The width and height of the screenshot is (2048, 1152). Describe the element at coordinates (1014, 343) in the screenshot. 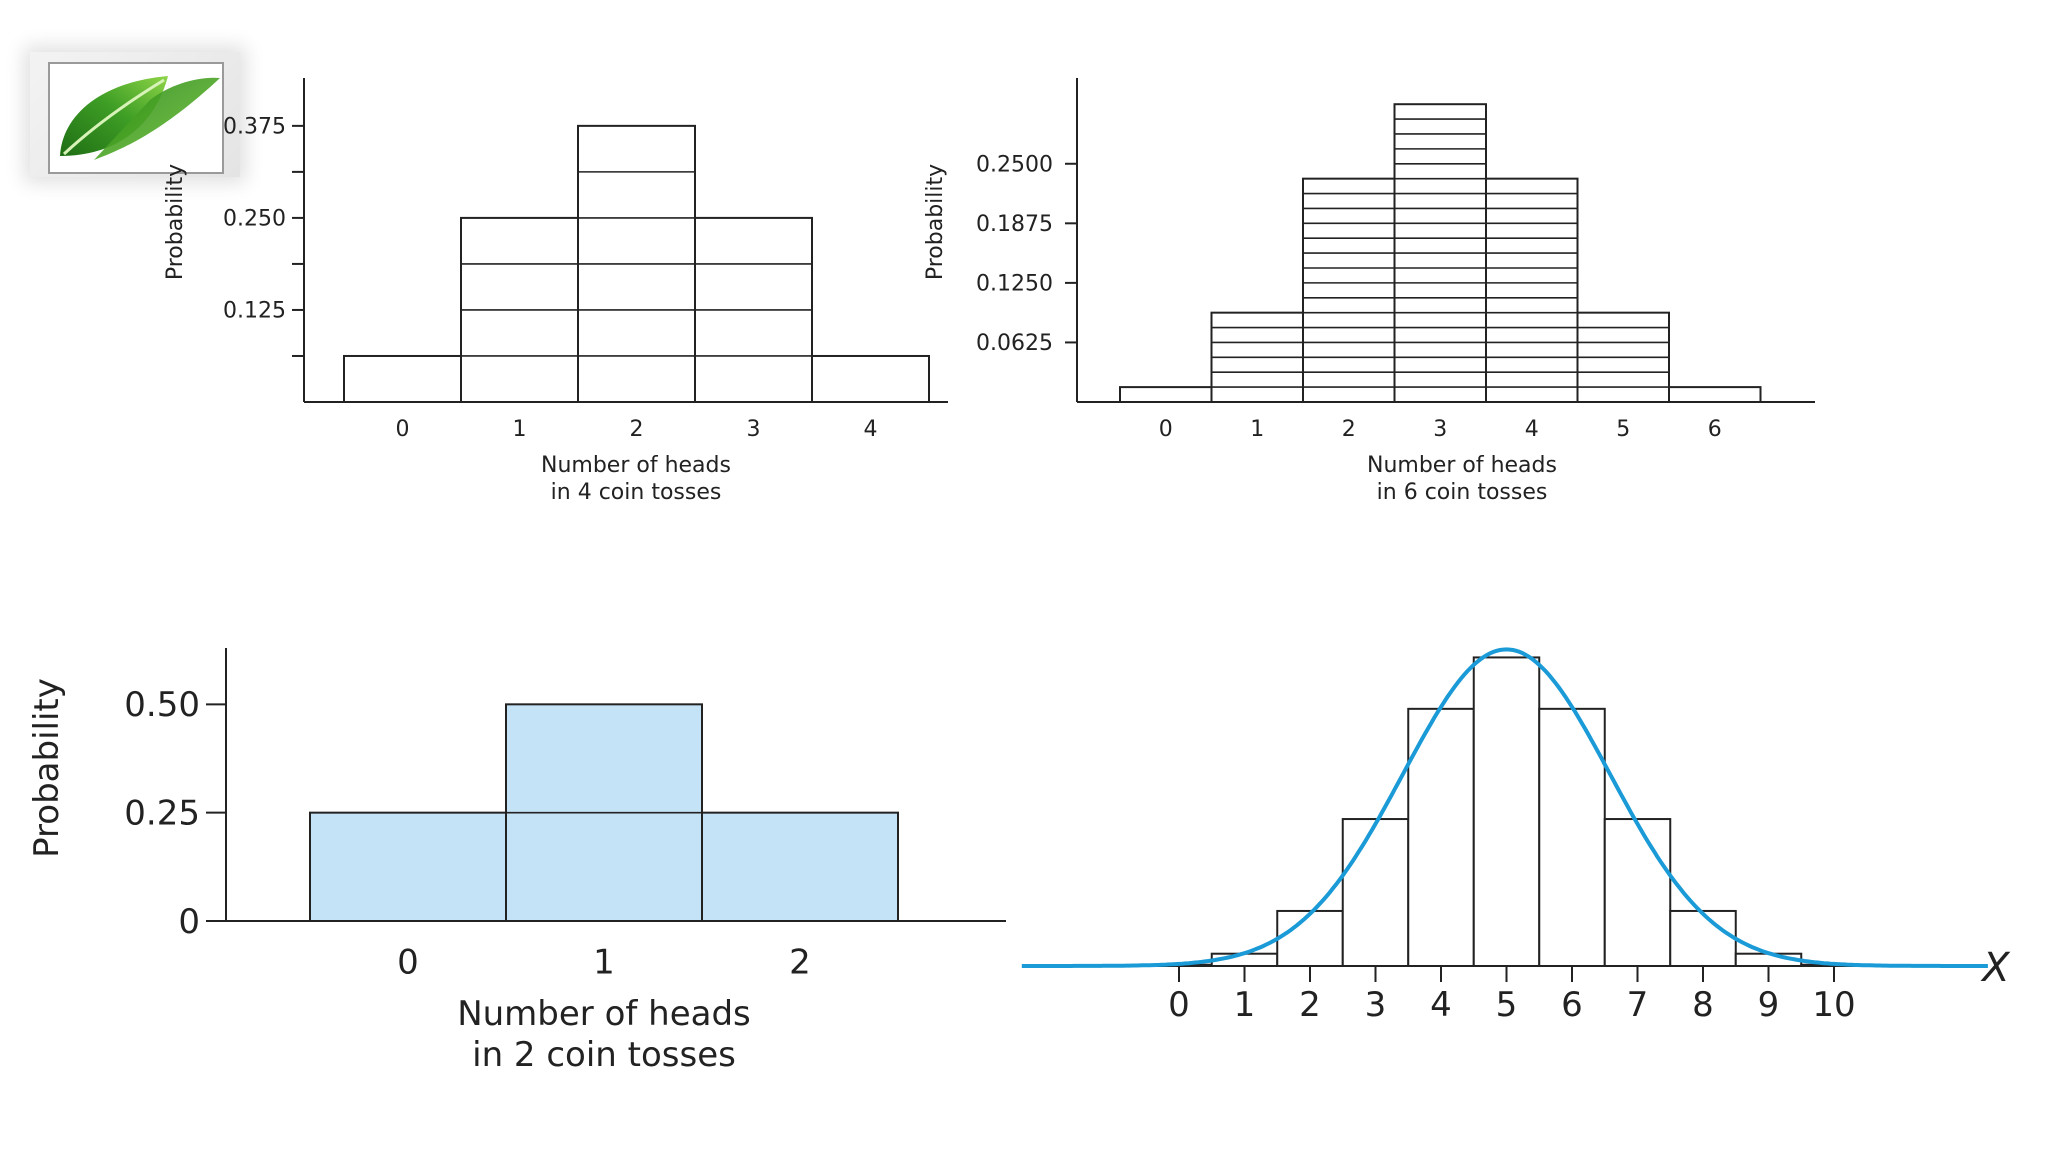

I see `y-tick-label: 0.0625` at that location.